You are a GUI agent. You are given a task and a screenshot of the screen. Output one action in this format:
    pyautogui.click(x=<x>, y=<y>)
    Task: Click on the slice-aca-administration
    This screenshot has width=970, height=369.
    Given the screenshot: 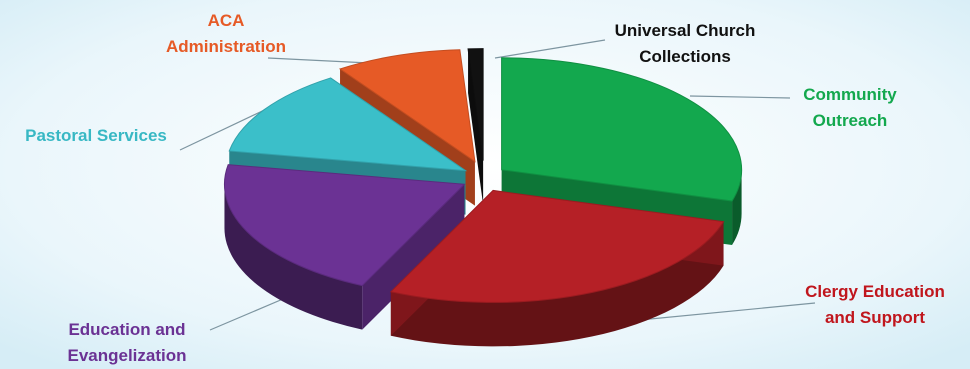 What is the action you would take?
    pyautogui.click(x=407, y=106)
    